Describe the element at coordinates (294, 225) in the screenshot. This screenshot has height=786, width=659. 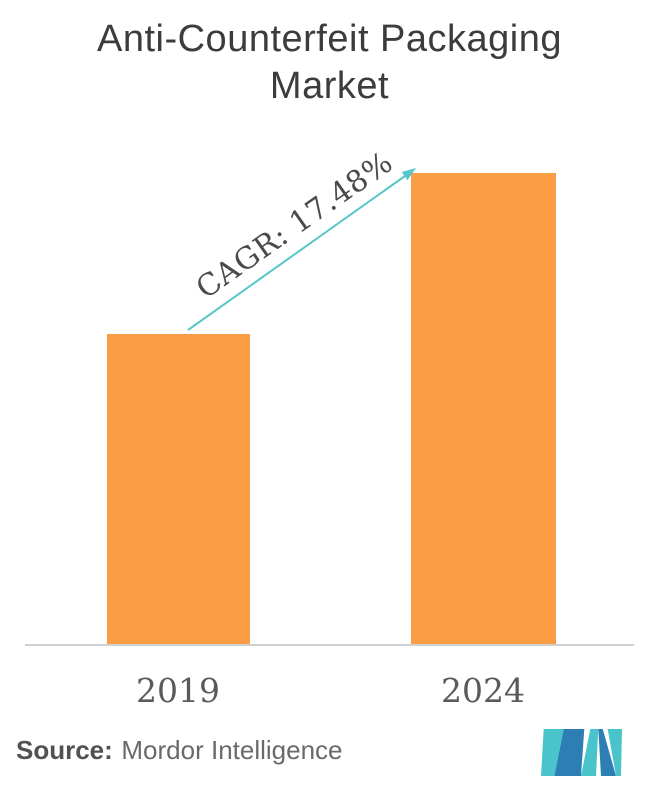
I see `cagr-label: CAGR: 17.48%` at that location.